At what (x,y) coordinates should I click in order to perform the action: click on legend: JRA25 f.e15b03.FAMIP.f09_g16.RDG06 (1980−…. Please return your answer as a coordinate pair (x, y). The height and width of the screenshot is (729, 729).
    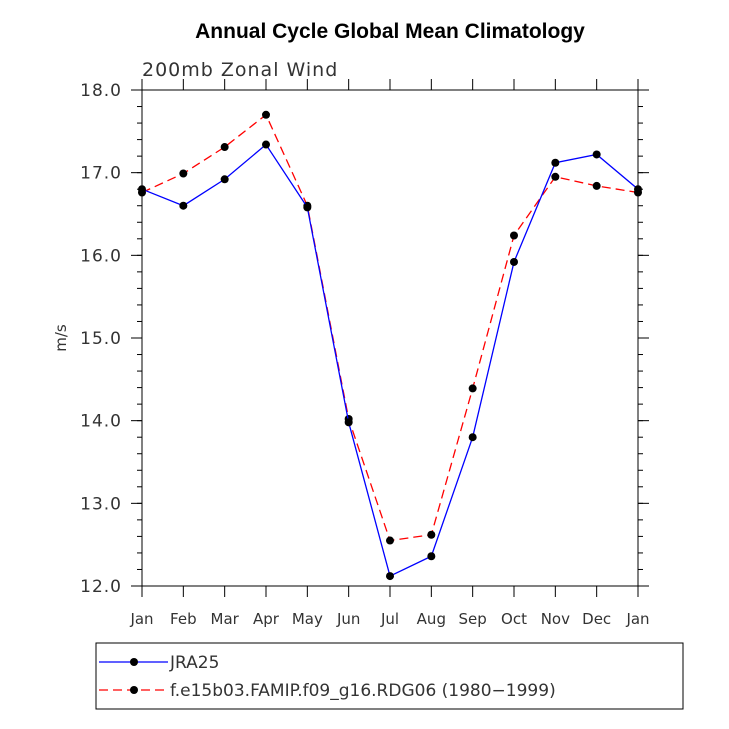
    Looking at the image, I should click on (389, 676).